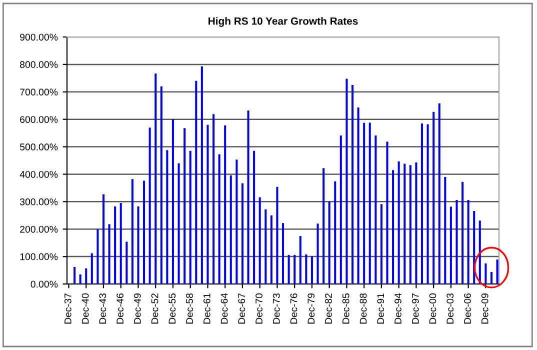  I want to click on x-tick-label: Dec-09, so click(484, 308).